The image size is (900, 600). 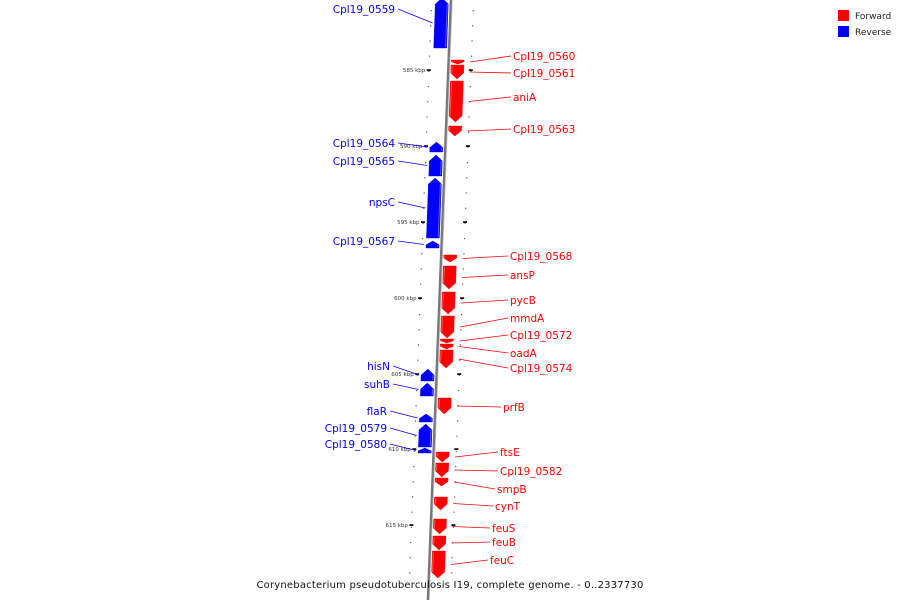 I want to click on gene-Cpl19_0572: Cpl19_0572, so click(x=506, y=337).